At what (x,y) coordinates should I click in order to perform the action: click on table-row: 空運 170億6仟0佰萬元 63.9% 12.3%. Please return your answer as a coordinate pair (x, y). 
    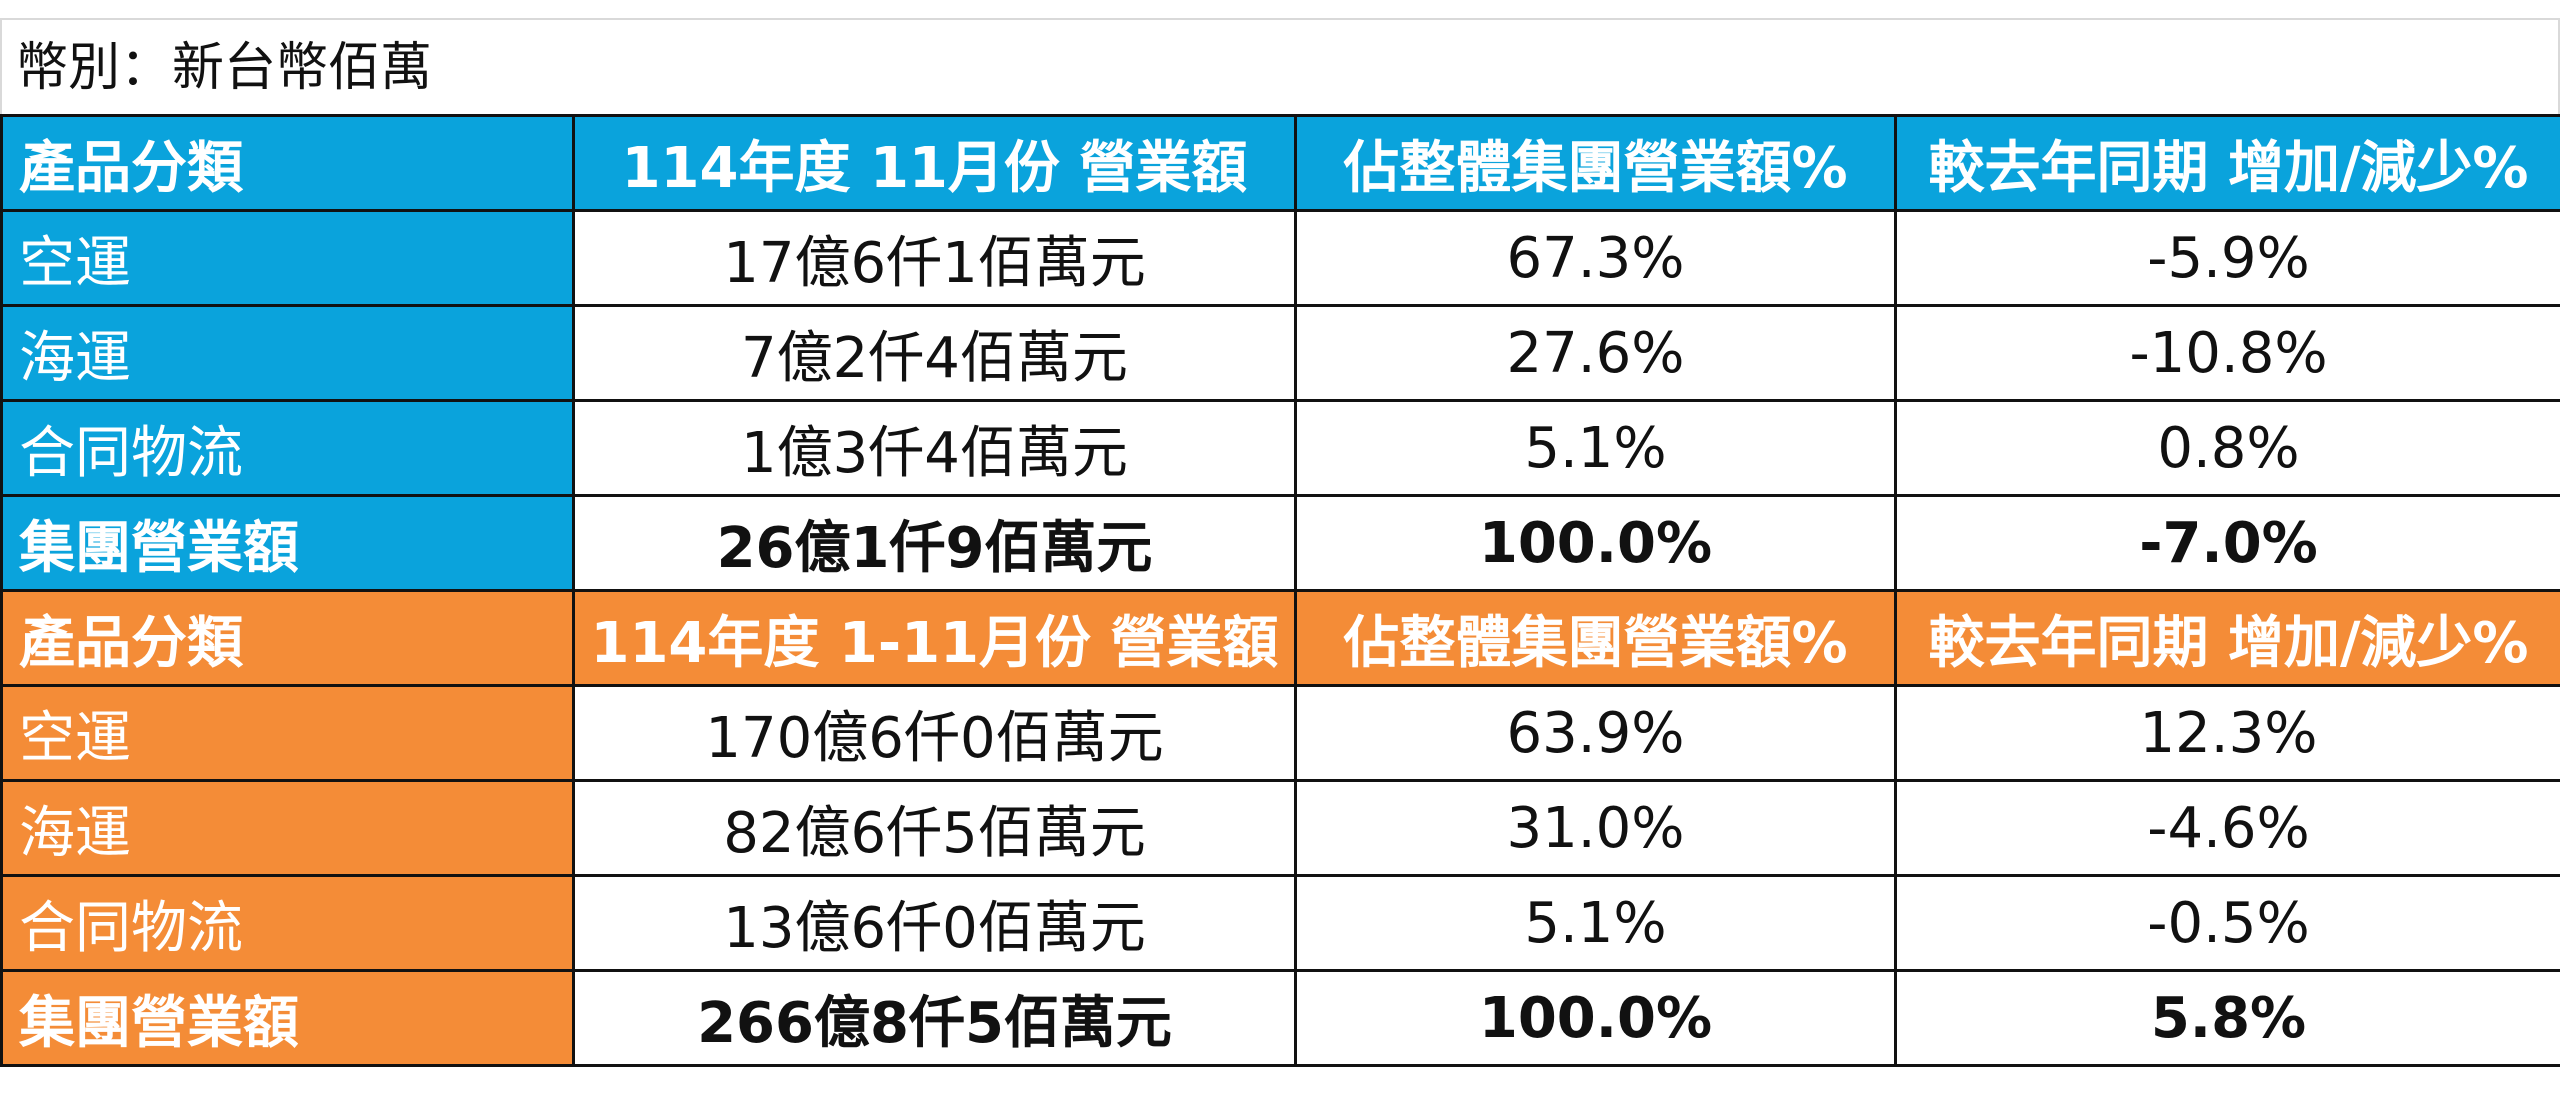
    Looking at the image, I should click on (1280, 733).